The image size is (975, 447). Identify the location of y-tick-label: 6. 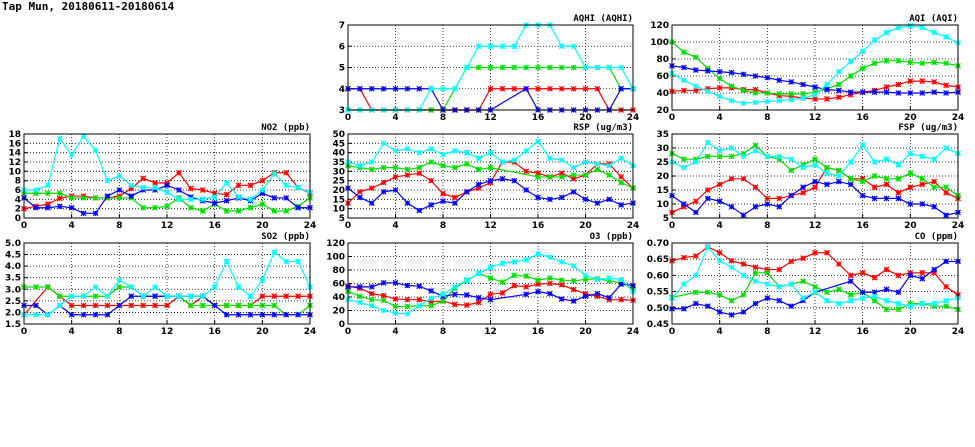
(342, 47).